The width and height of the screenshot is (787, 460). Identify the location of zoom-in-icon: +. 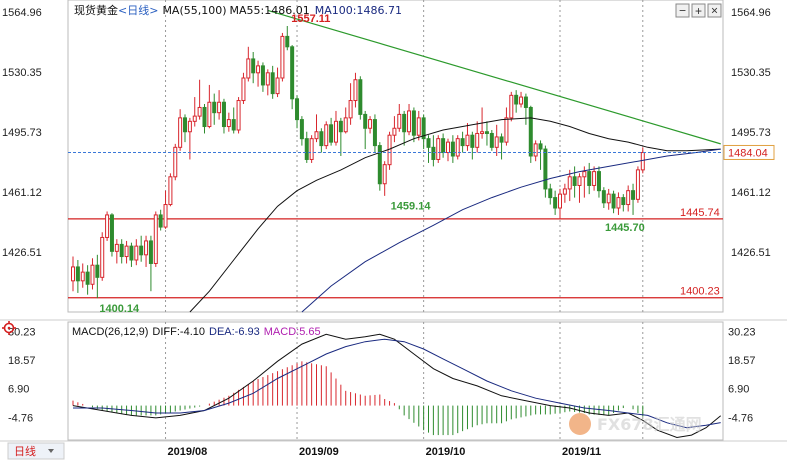
(698, 11).